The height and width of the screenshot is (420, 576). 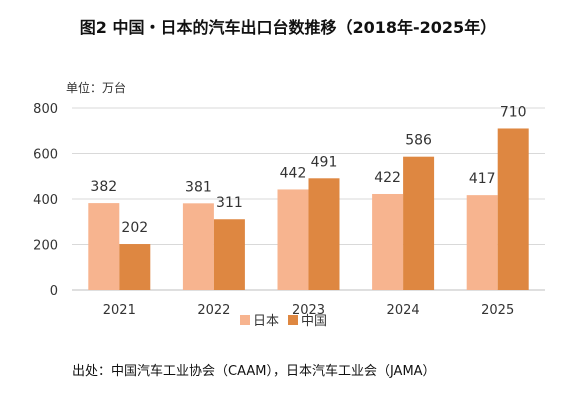 I want to click on y-tick-label: 400, so click(x=45, y=200).